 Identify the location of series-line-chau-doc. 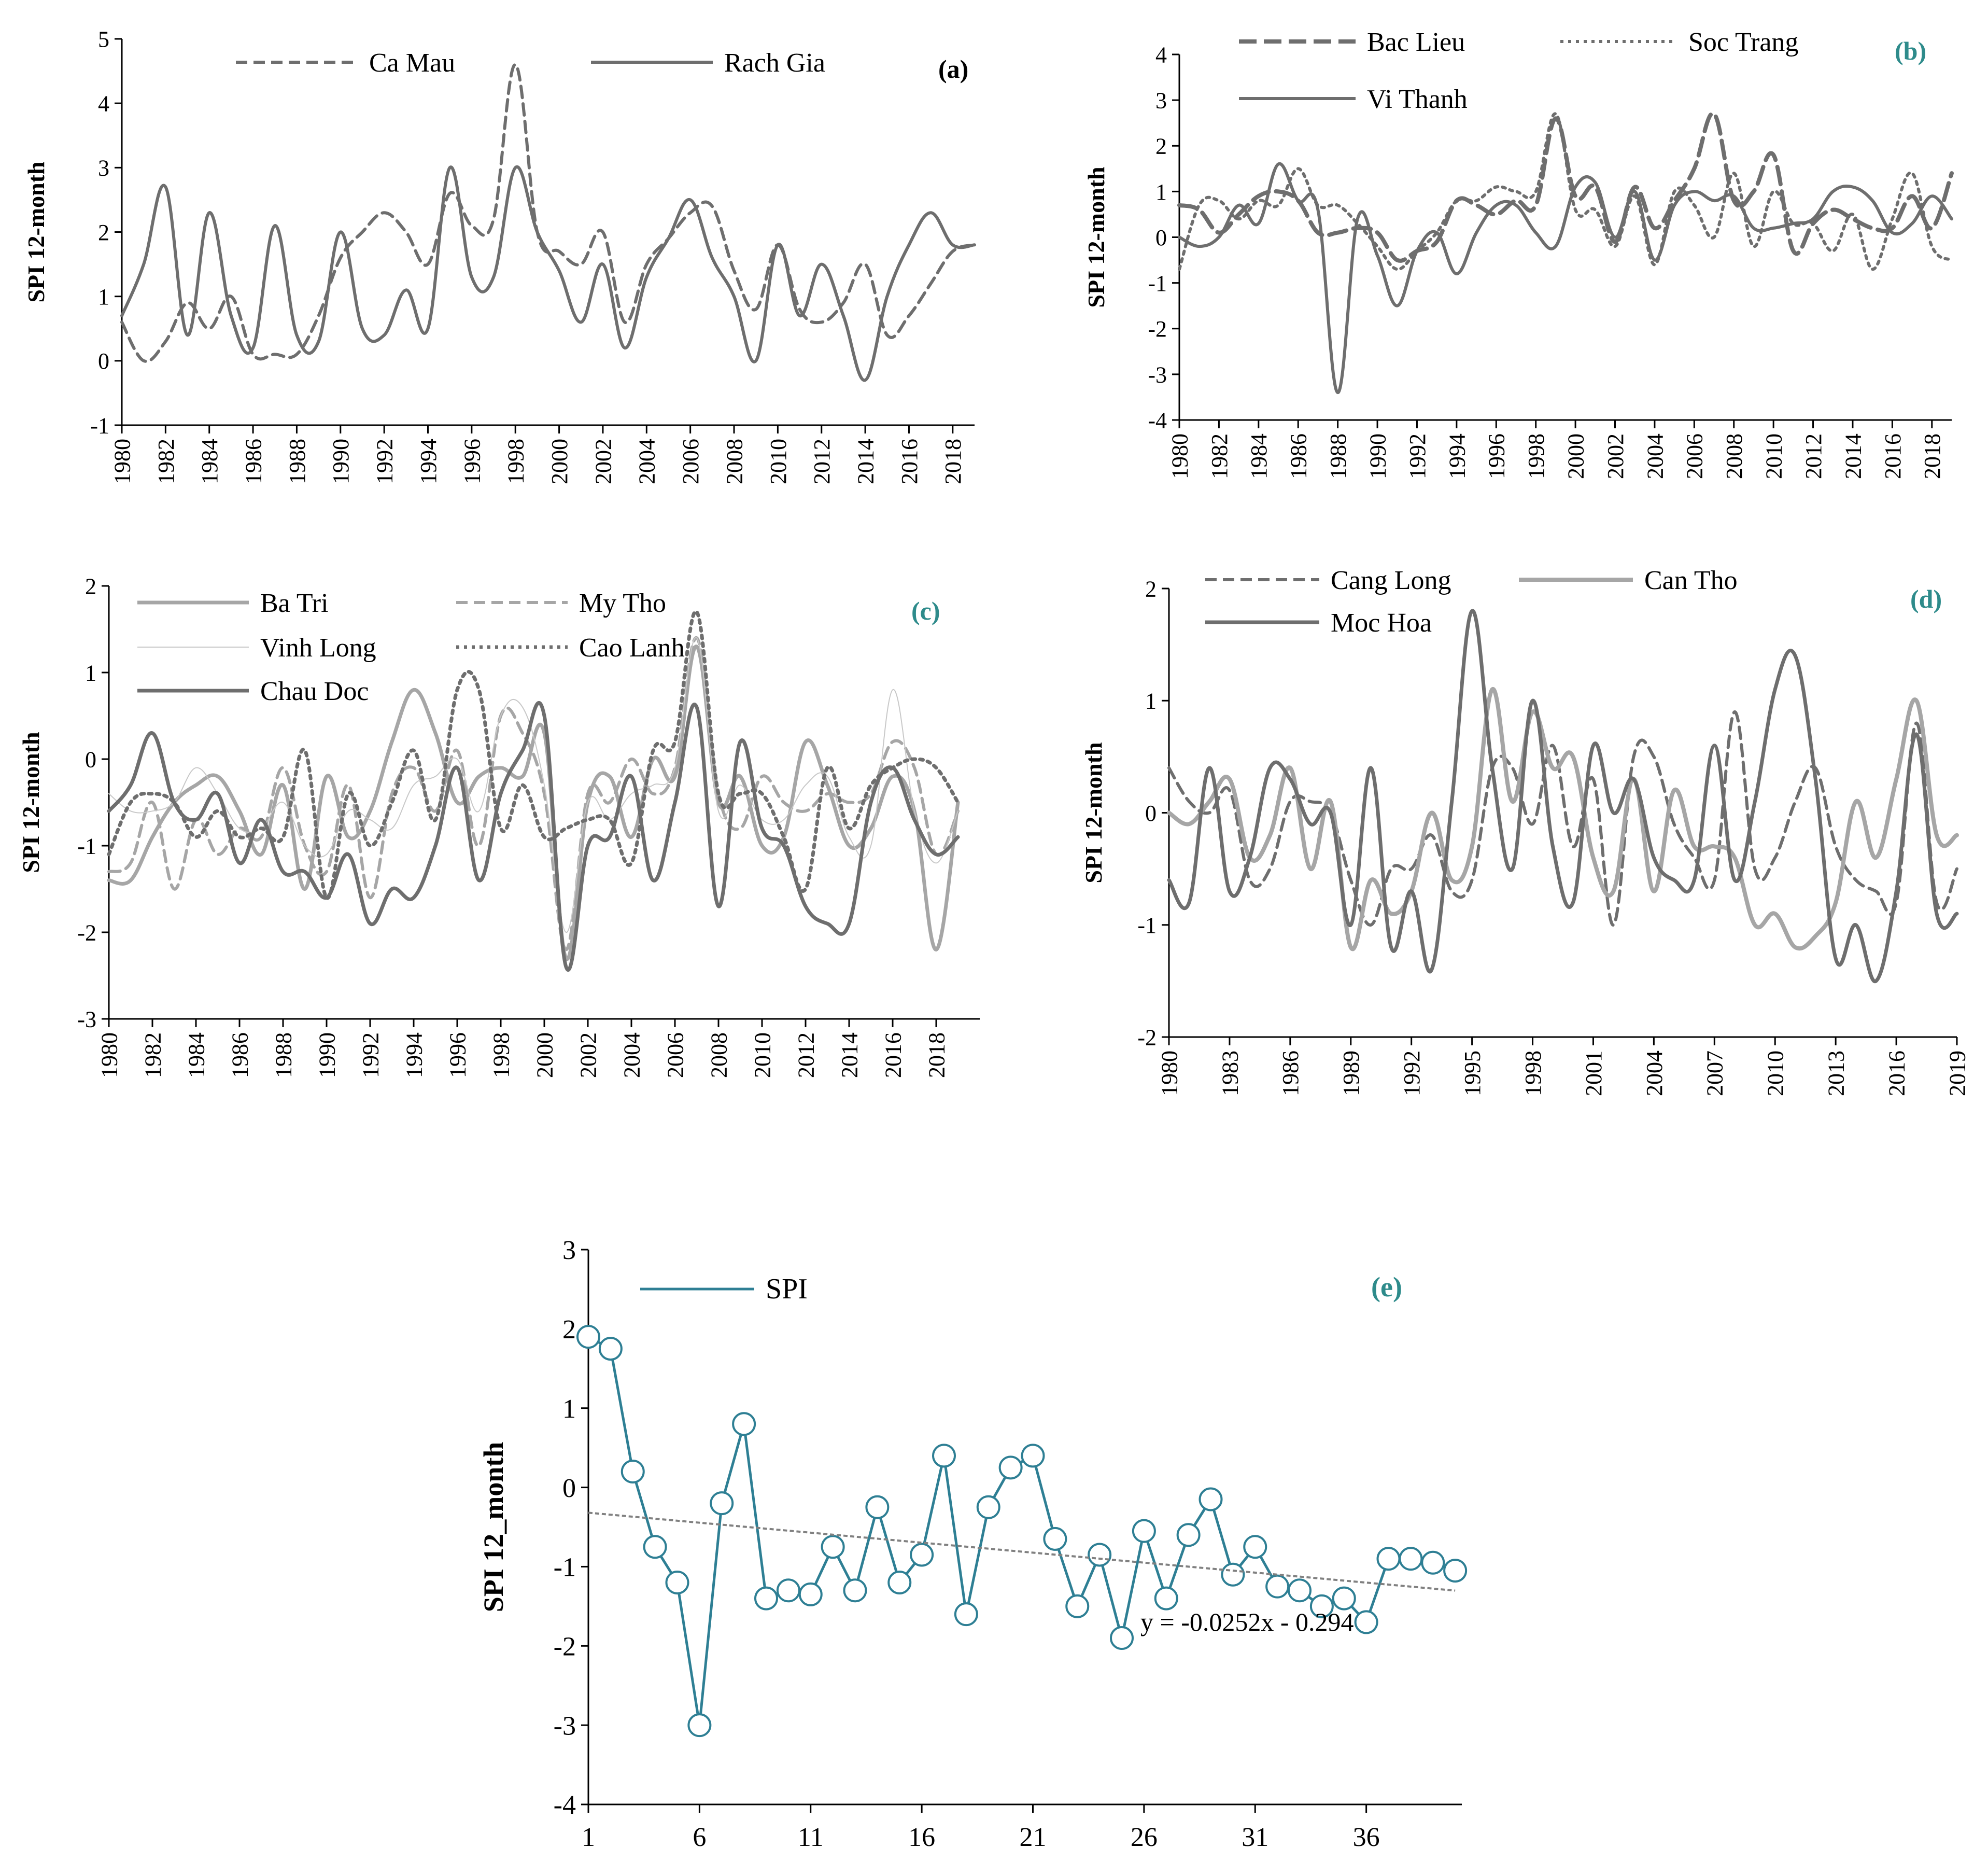
(533, 836).